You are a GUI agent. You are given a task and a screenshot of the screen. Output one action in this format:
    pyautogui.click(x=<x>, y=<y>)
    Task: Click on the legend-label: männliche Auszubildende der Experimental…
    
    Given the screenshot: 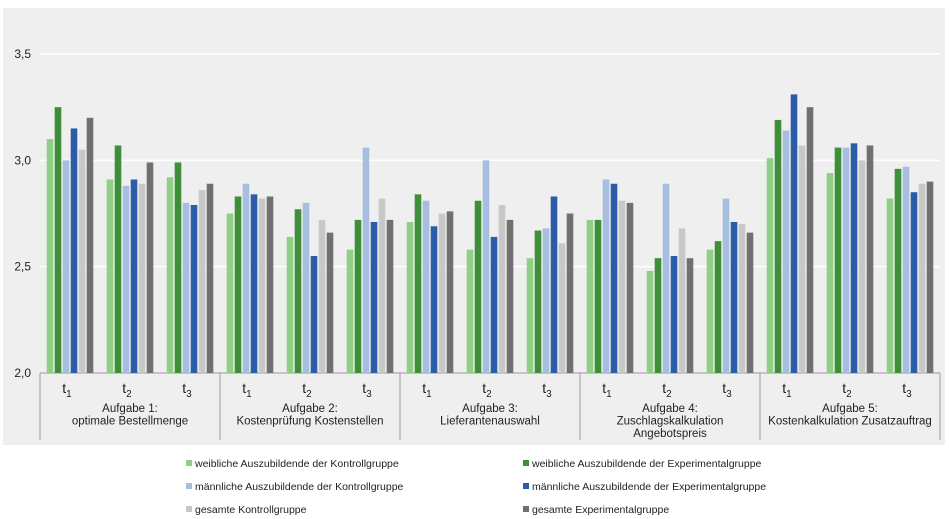 What is the action you would take?
    pyautogui.click(x=649, y=487)
    